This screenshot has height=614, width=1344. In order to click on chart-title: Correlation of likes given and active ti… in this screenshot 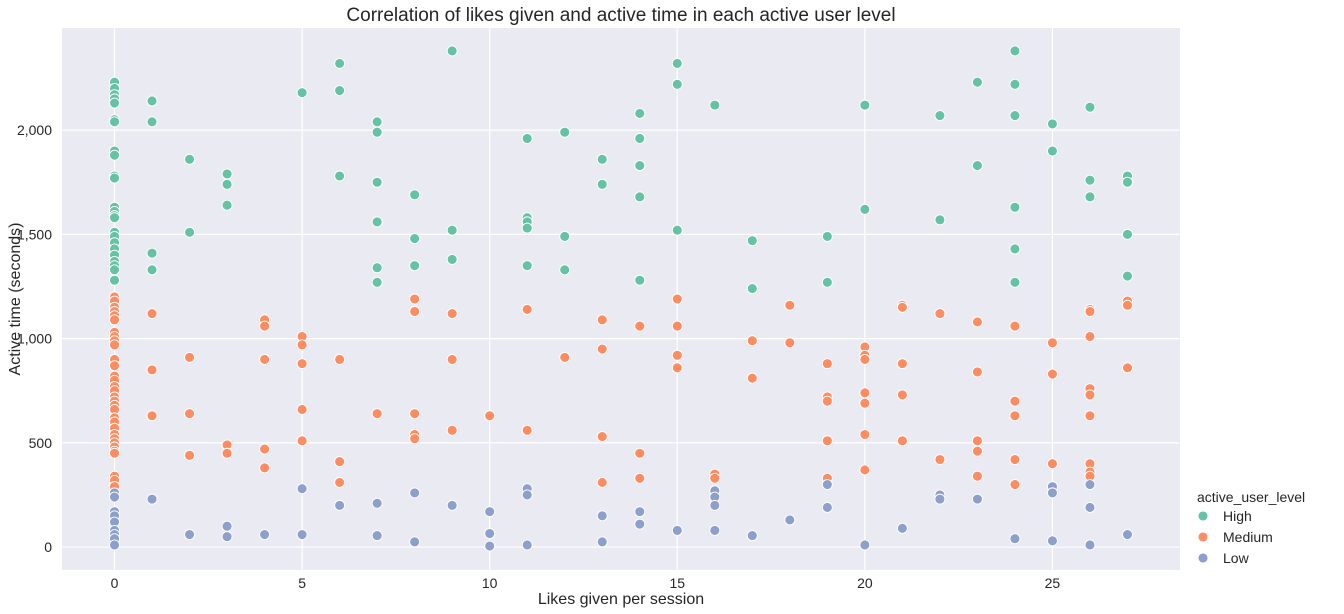, I will do `click(620, 15)`.